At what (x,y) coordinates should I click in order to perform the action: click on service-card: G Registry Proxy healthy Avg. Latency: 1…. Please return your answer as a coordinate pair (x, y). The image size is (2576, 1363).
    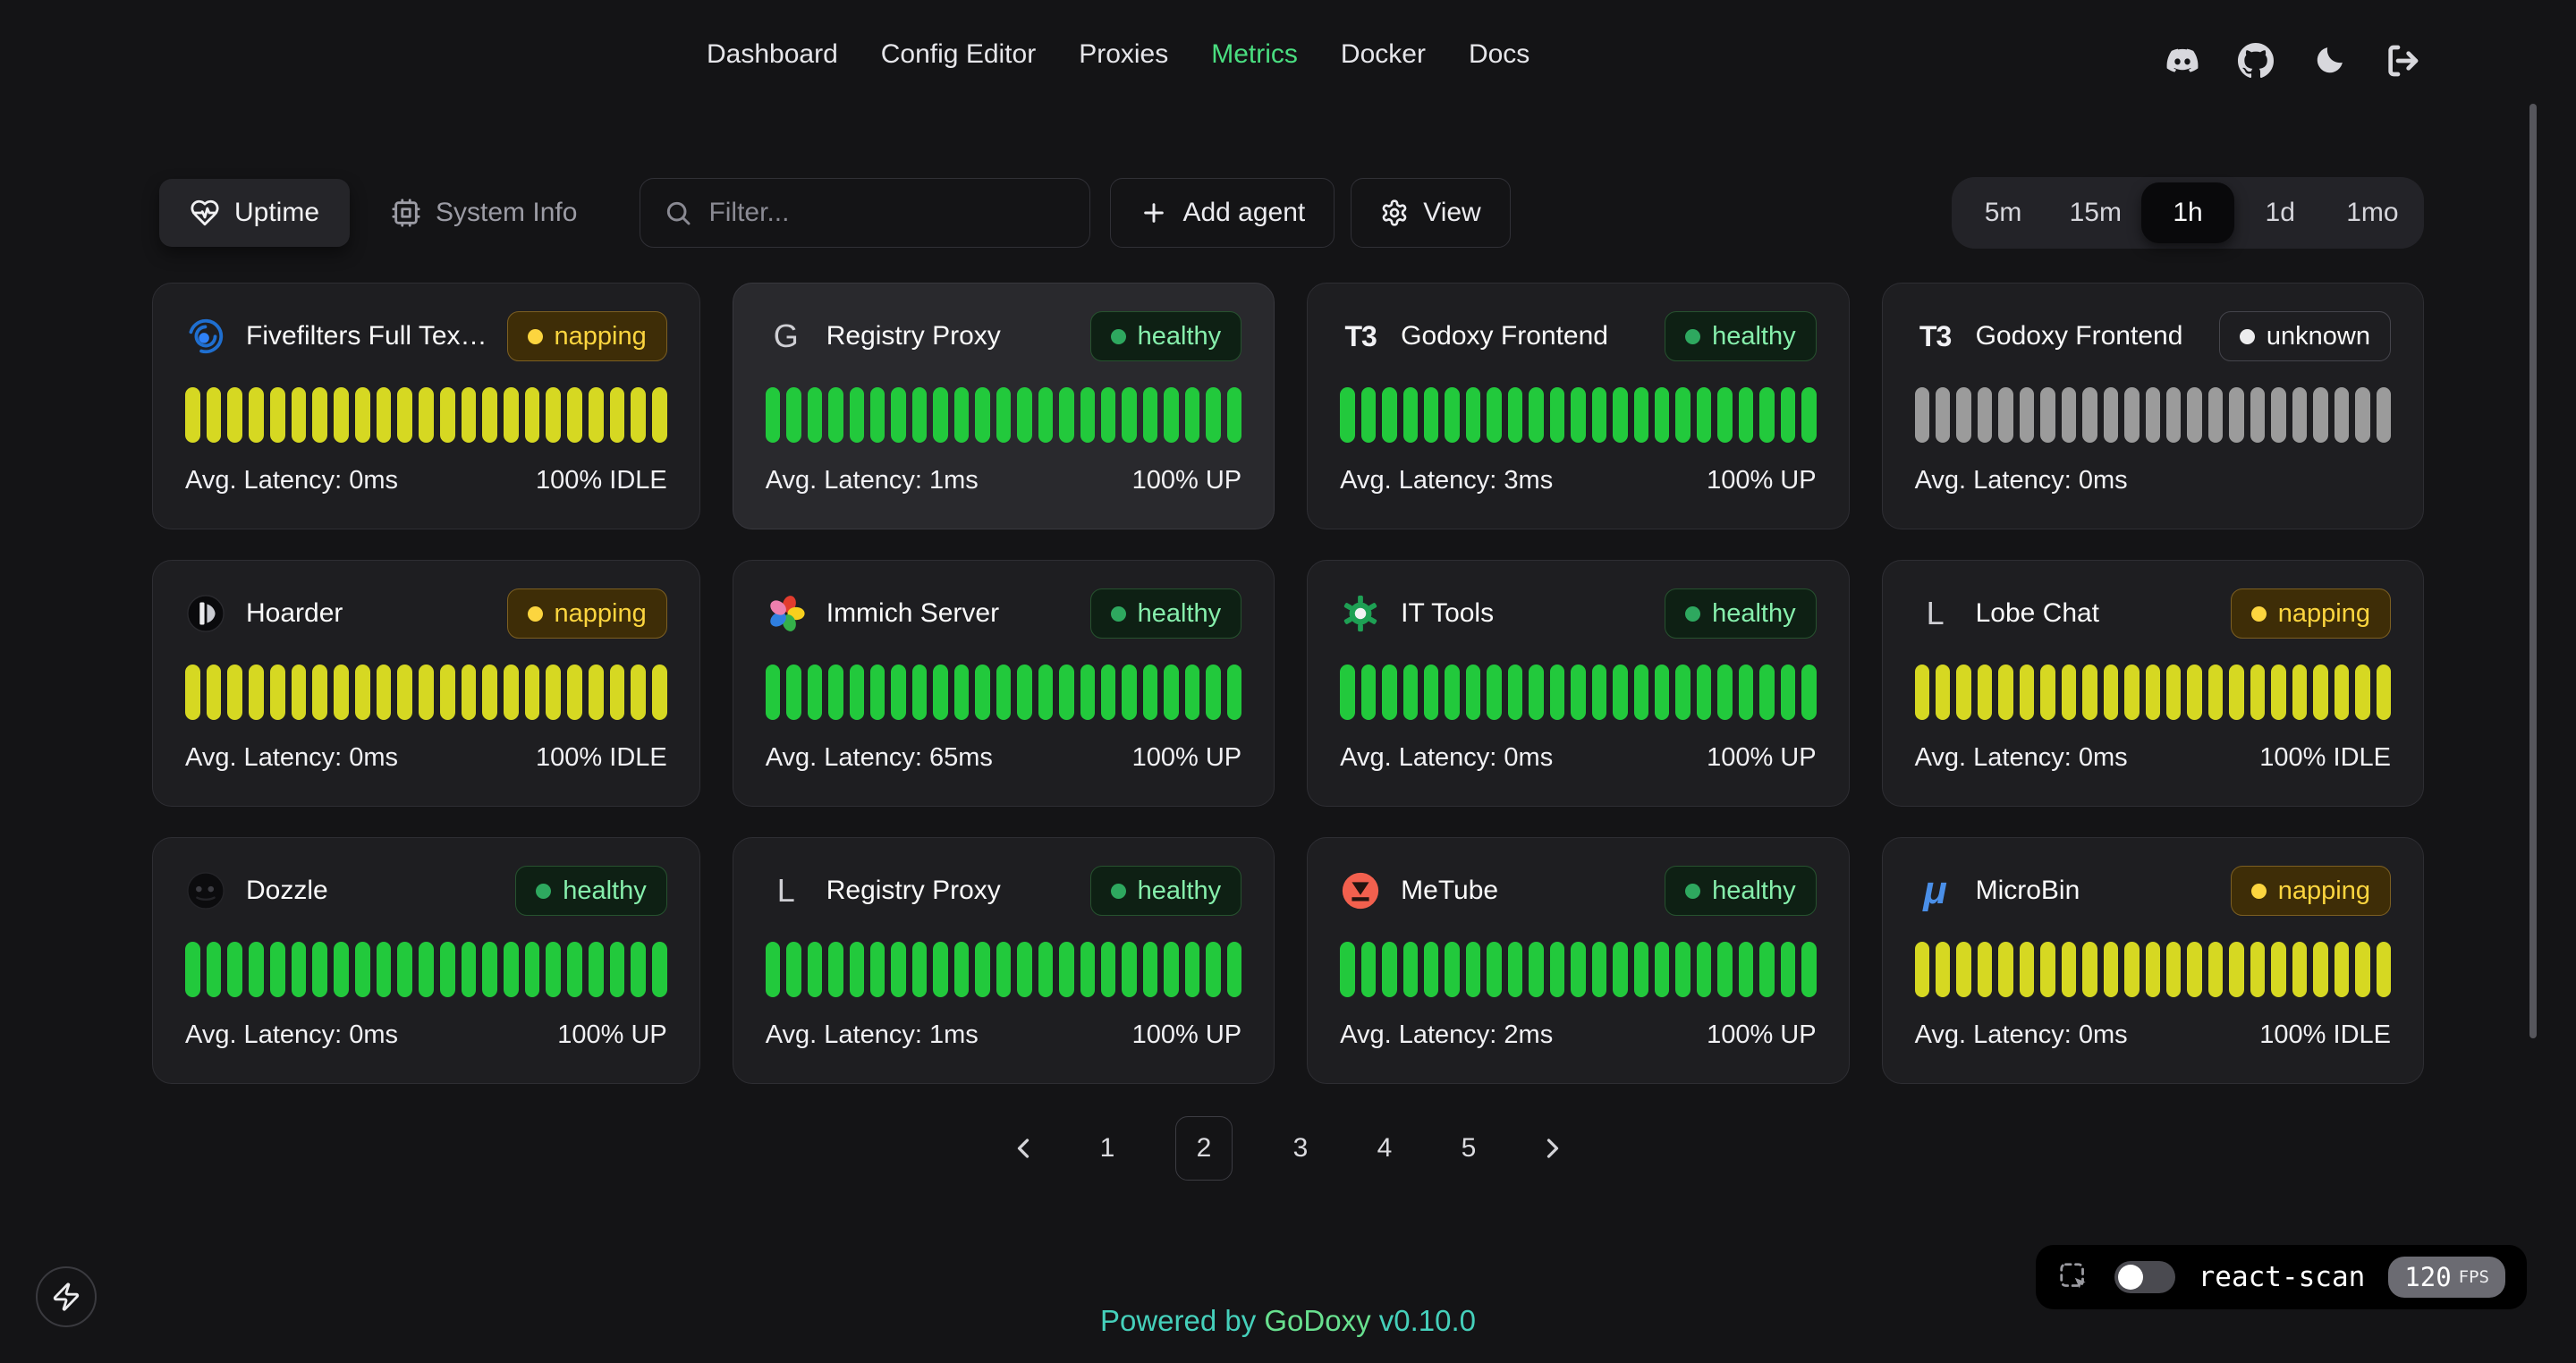
    Looking at the image, I should click on (1003, 406).